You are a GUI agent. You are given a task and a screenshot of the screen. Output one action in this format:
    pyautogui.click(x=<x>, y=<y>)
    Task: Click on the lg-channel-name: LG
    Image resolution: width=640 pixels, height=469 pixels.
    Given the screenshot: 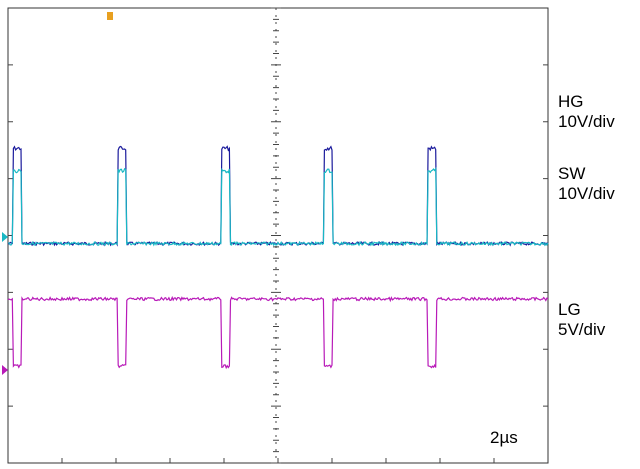 What is the action you would take?
    pyautogui.click(x=569, y=309)
    